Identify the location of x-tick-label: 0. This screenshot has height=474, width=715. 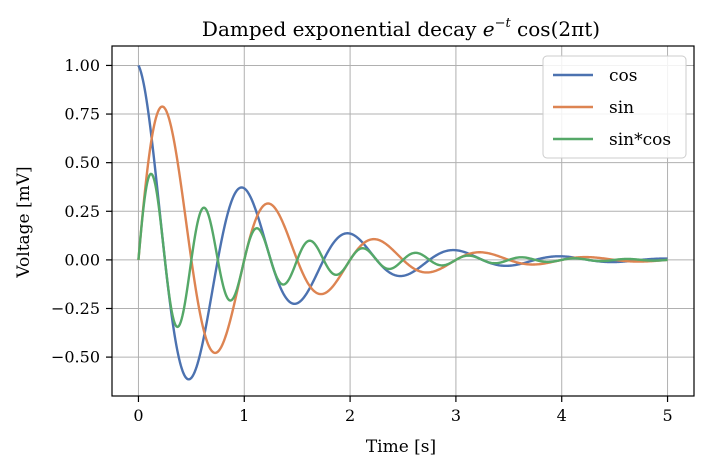
(138, 415).